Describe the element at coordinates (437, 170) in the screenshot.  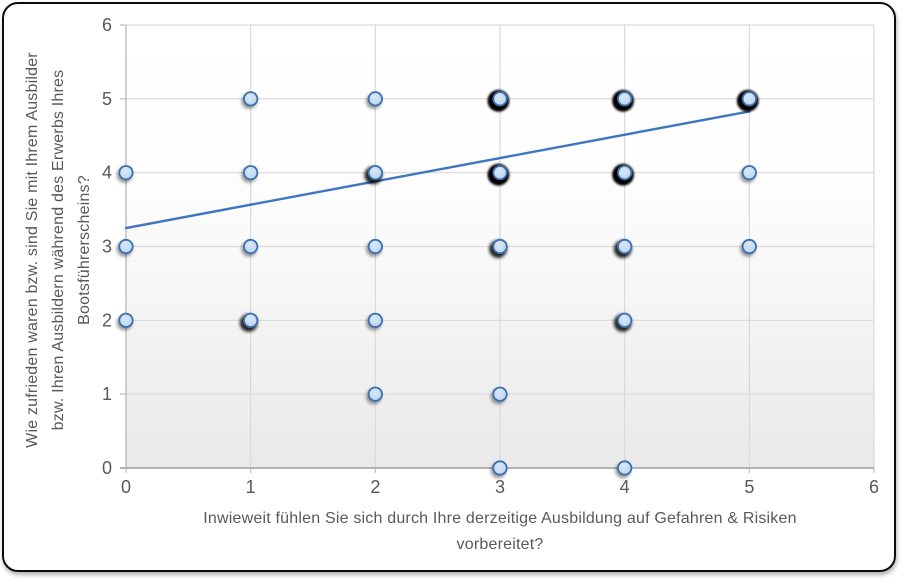
I see `trend-line` at that location.